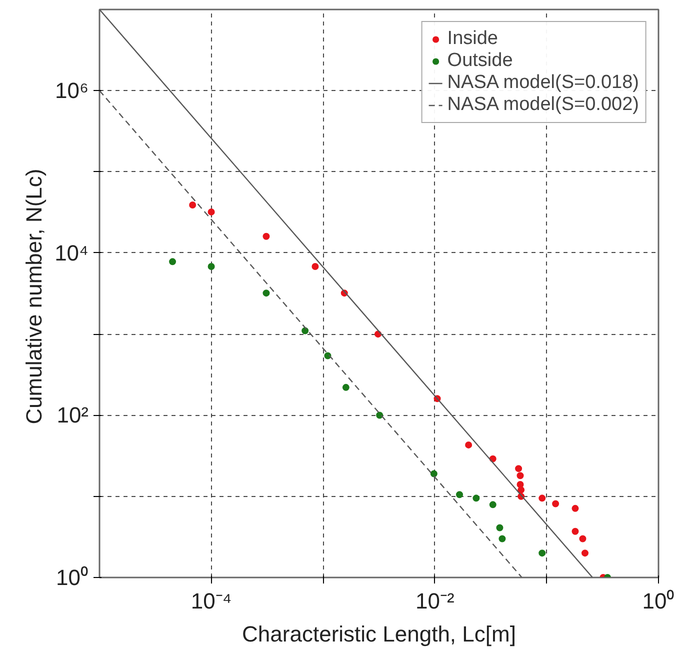  Describe the element at coordinates (211, 601) in the screenshot. I see `x-tick-label: 10⁻⁴` at that location.